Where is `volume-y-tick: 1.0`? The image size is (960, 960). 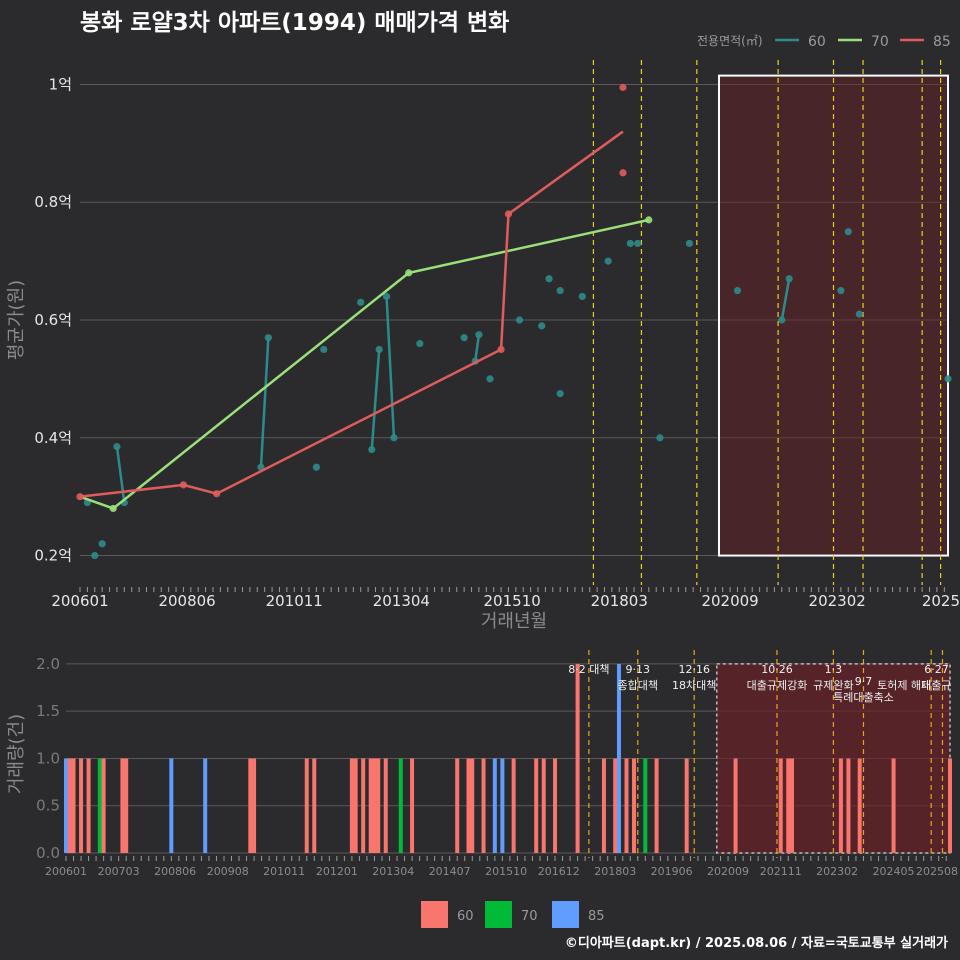 volume-y-tick: 1.0 is located at coordinates (48, 758).